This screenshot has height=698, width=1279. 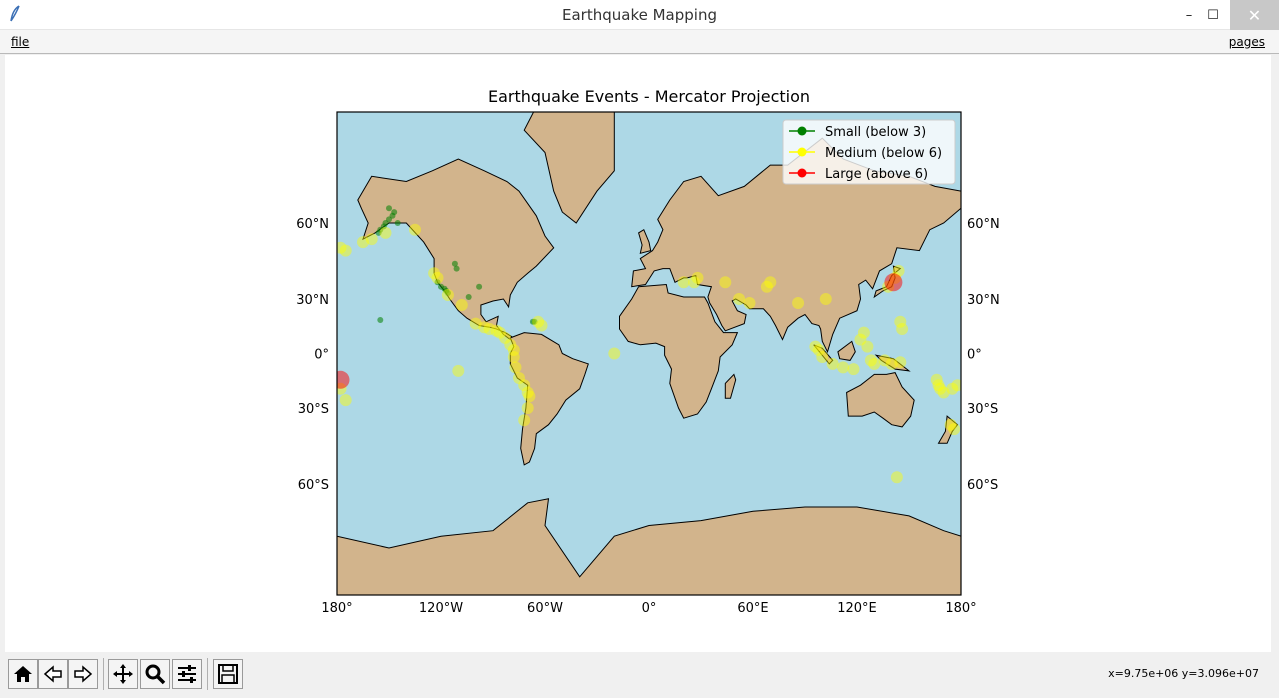 I want to click on menu-file-label: file, so click(x=20, y=42).